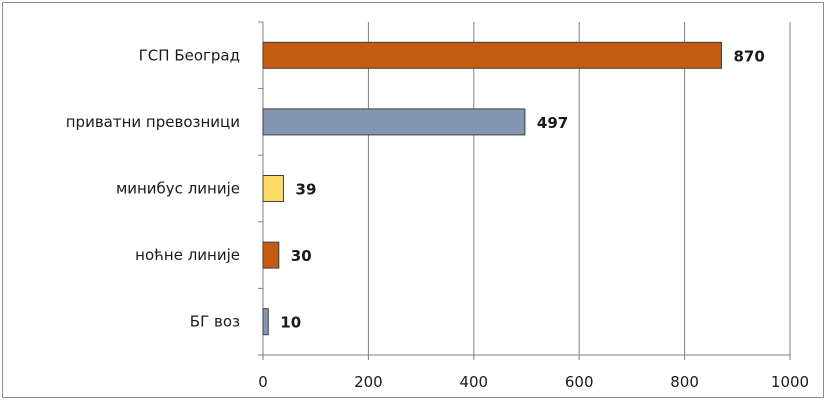 The image size is (828, 402). I want to click on category-label: ГСП Београд, so click(189, 55).